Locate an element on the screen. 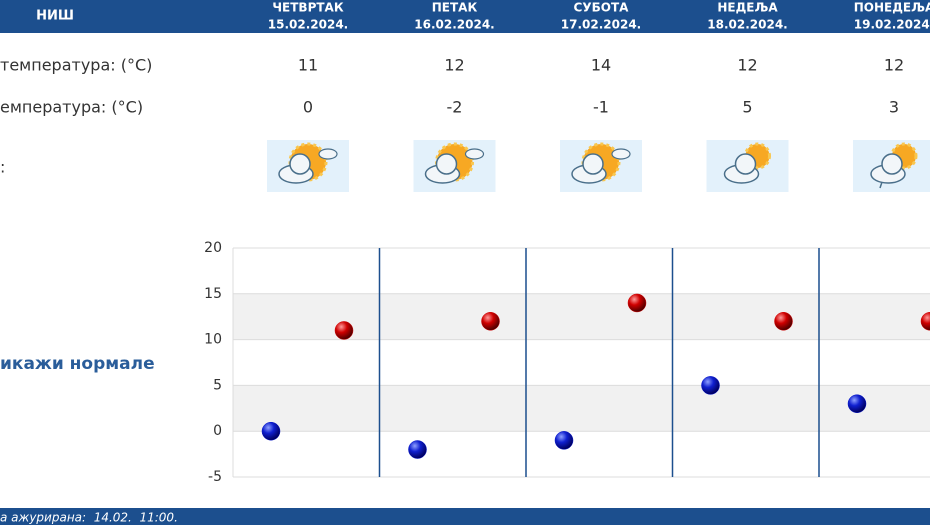  max-temp: 14 is located at coordinates (601, 65).